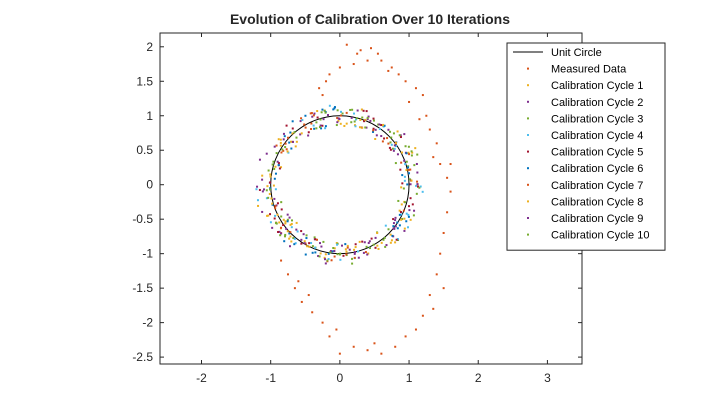 The image size is (717, 415). Describe the element at coordinates (201, 378) in the screenshot. I see `x-tick-label: -2` at that location.